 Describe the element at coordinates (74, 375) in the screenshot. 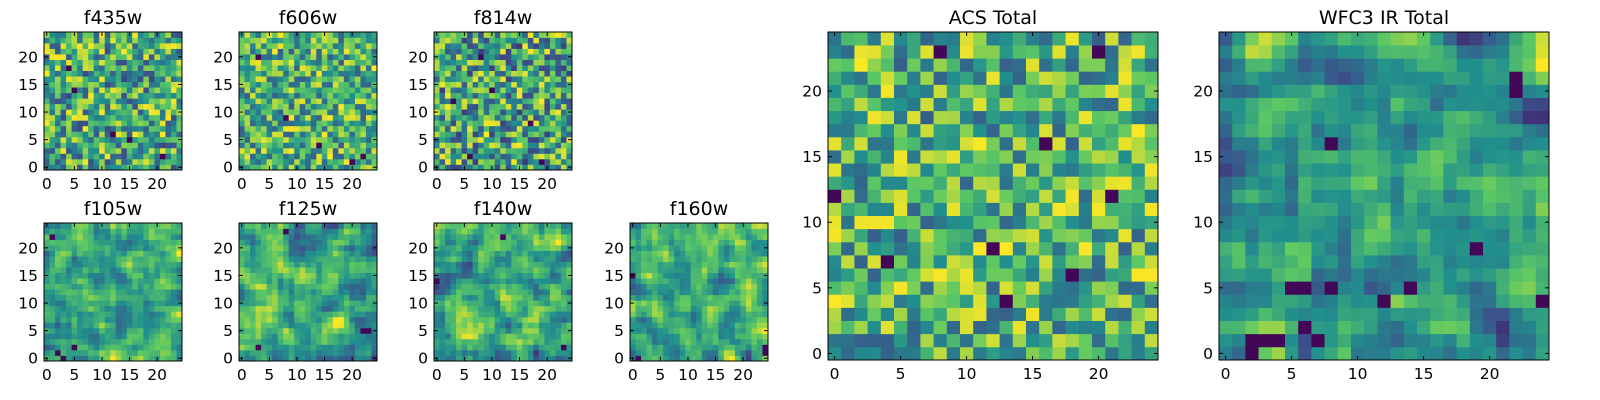

I see `x-tick-label: 5` at that location.